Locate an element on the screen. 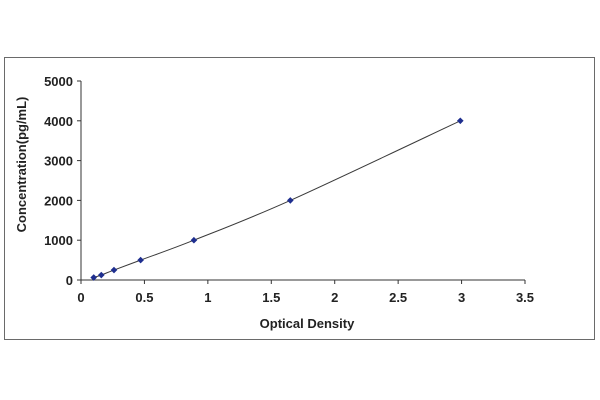 The image size is (600, 400). x-ticks: 0 0.5 1 1.5 2 2.5 3 3.5 is located at coordinates (305, 292).